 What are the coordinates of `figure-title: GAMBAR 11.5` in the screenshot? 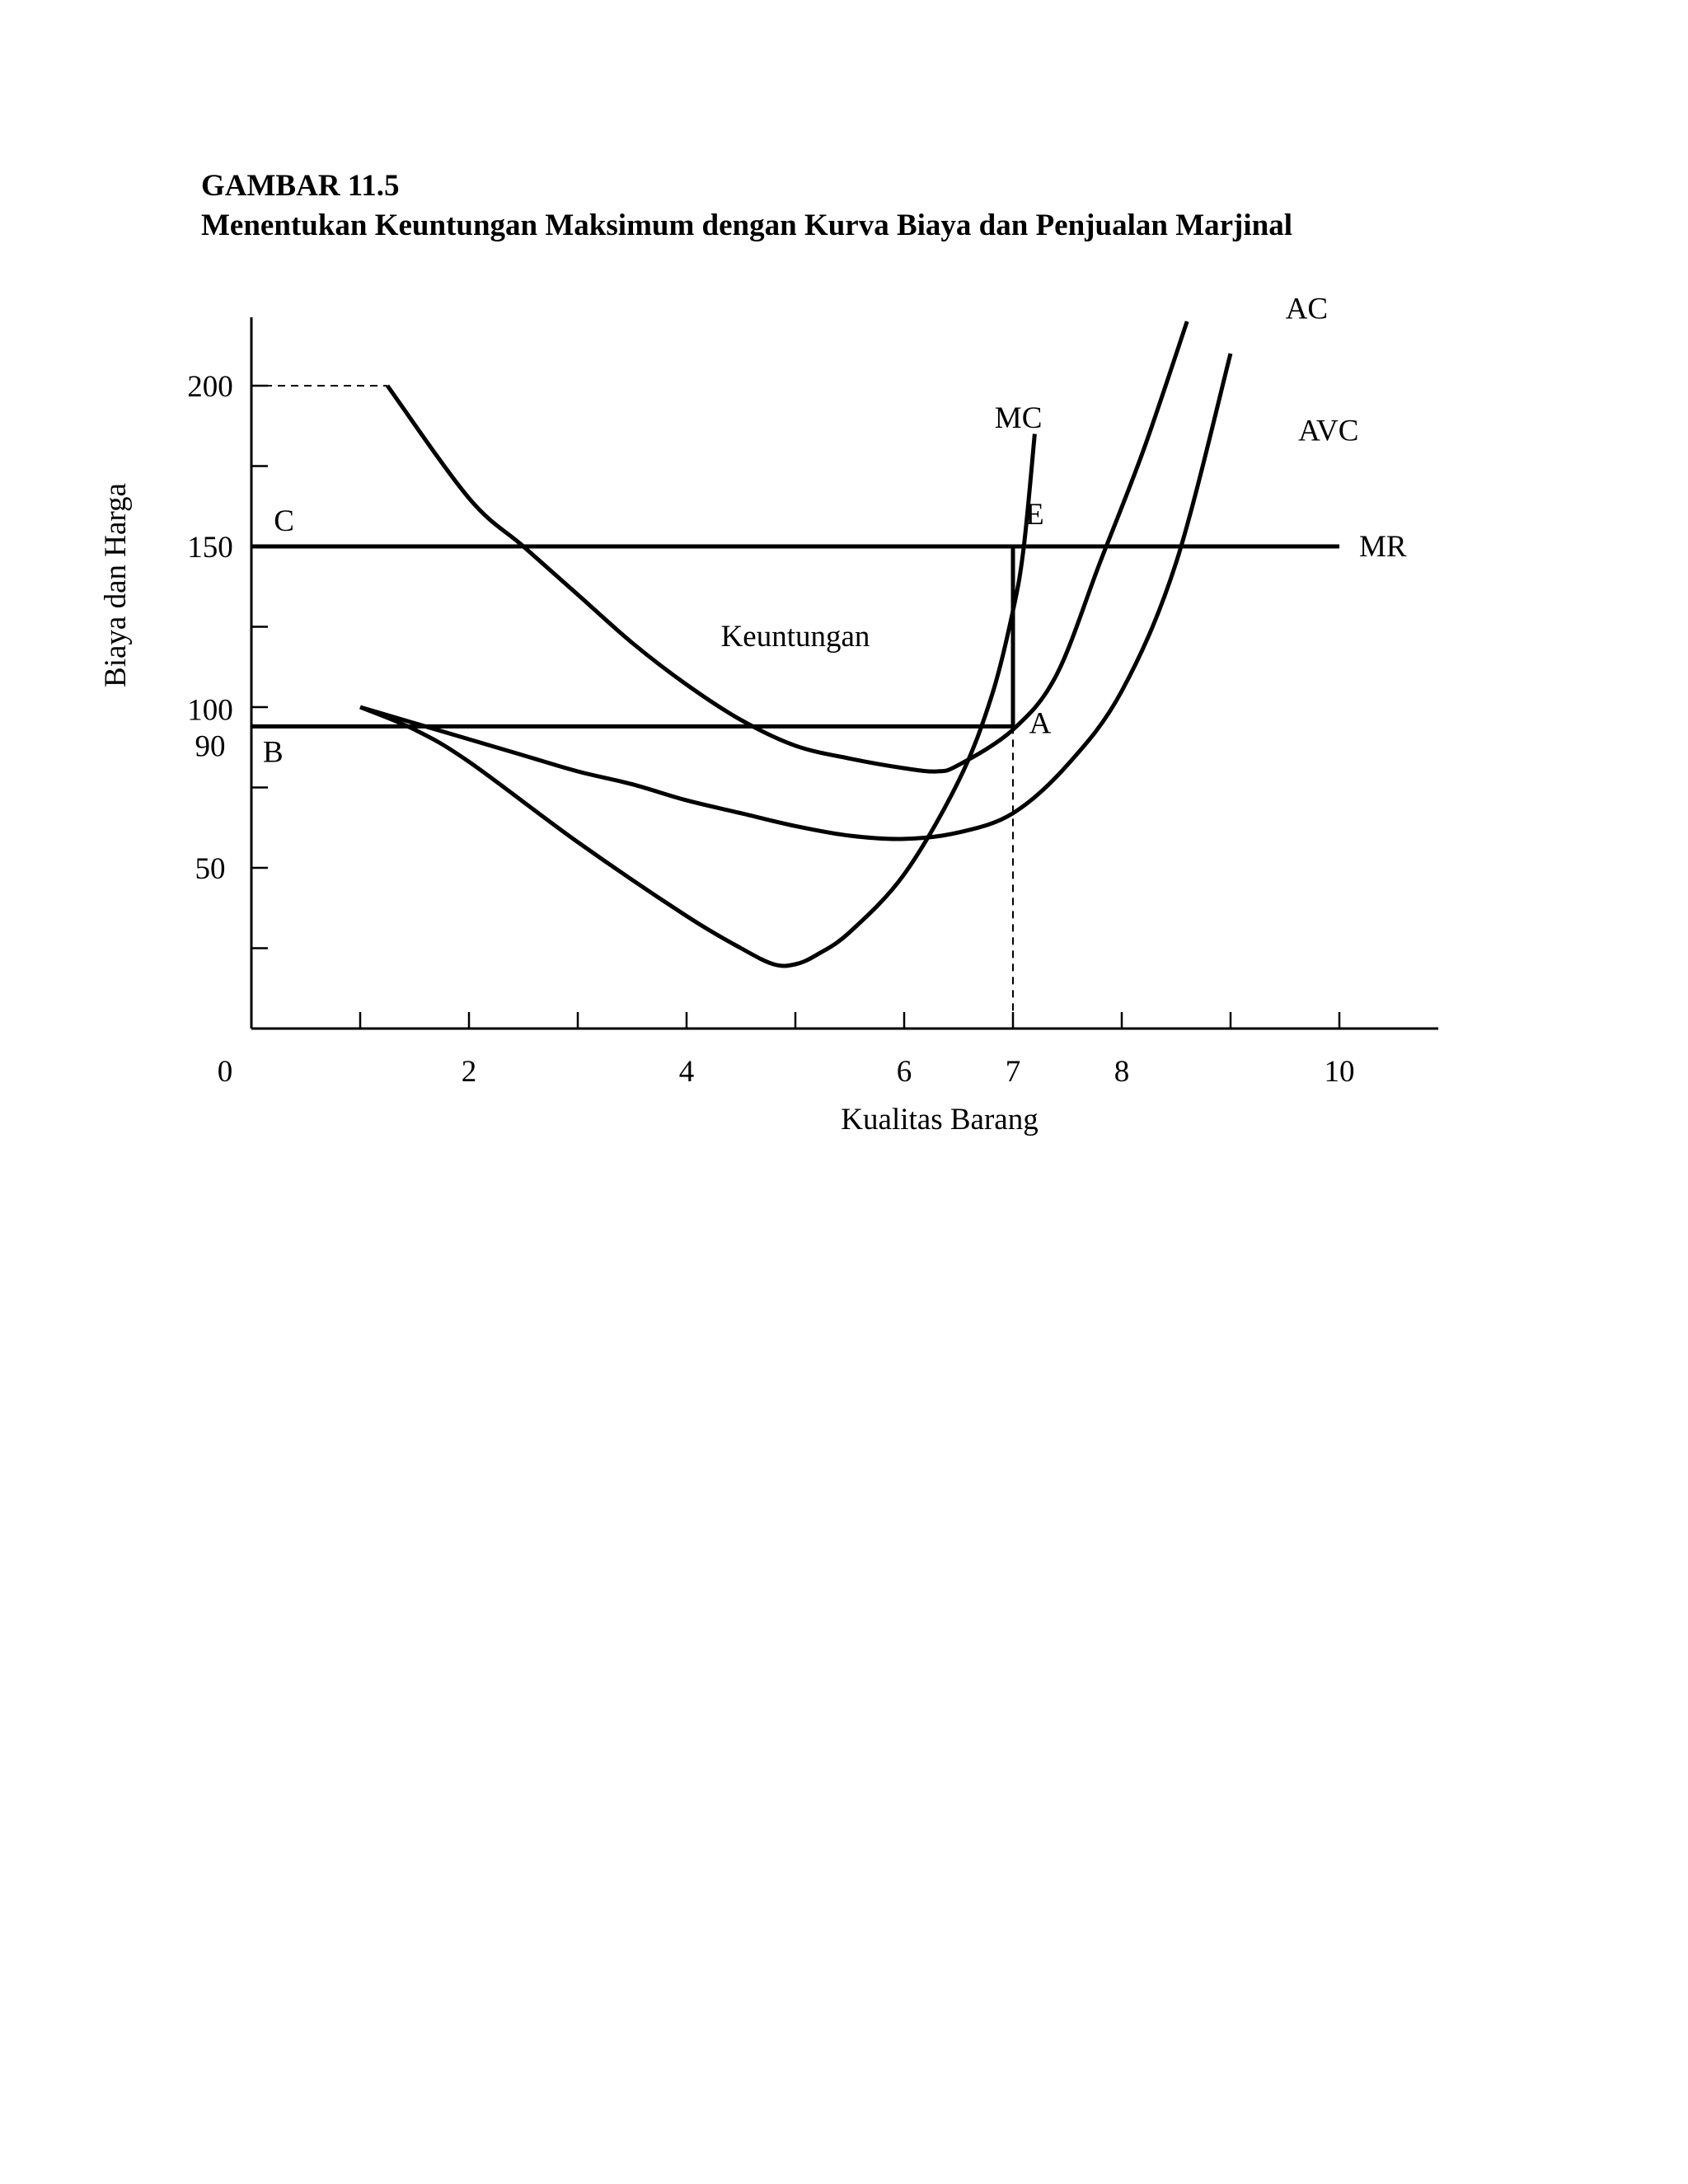 It's located at (300, 186).